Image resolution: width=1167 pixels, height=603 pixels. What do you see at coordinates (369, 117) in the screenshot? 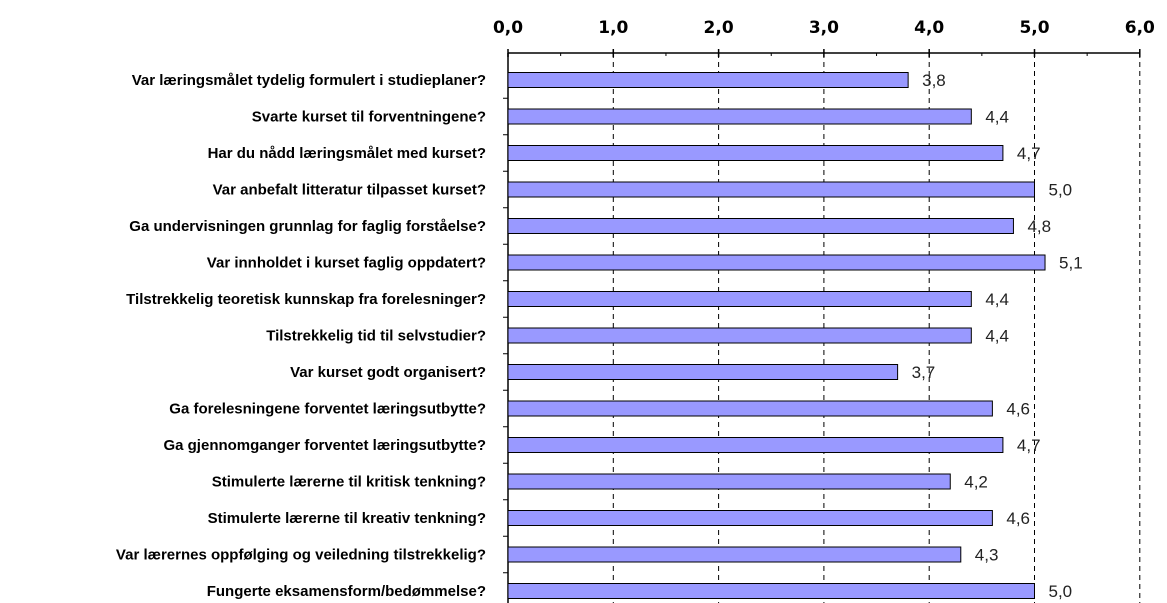
I see `category-label-1: Svarte kurset til forventningene?` at bounding box center [369, 117].